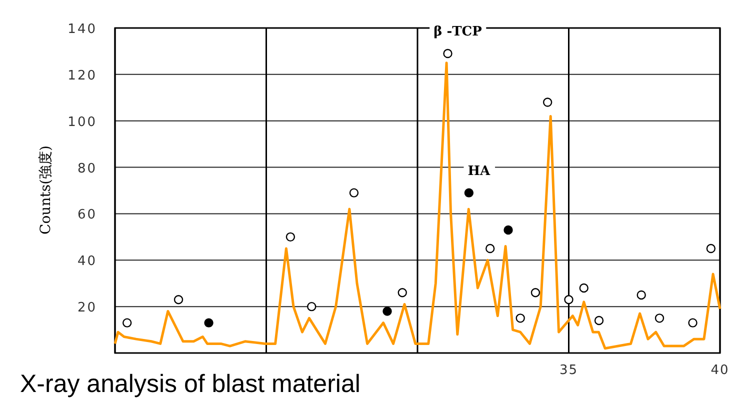 This screenshot has width=751, height=404. Describe the element at coordinates (568, 370) in the screenshot. I see `x-tick-label: 35` at that location.